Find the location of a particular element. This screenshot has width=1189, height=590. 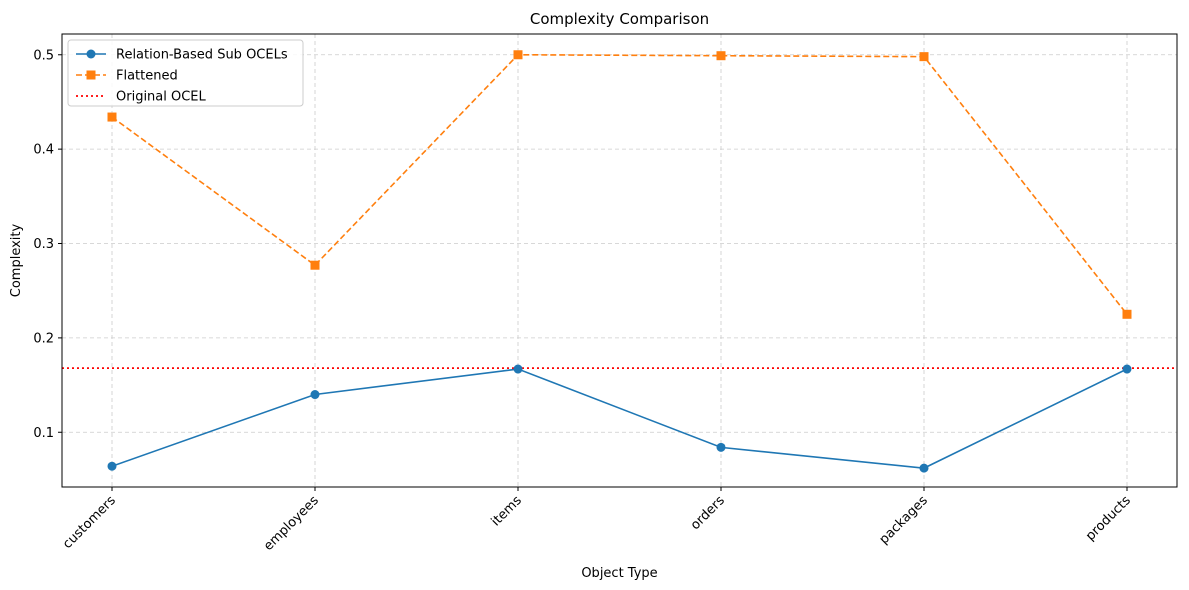

x-tick-label: employees is located at coordinates (291, 523).